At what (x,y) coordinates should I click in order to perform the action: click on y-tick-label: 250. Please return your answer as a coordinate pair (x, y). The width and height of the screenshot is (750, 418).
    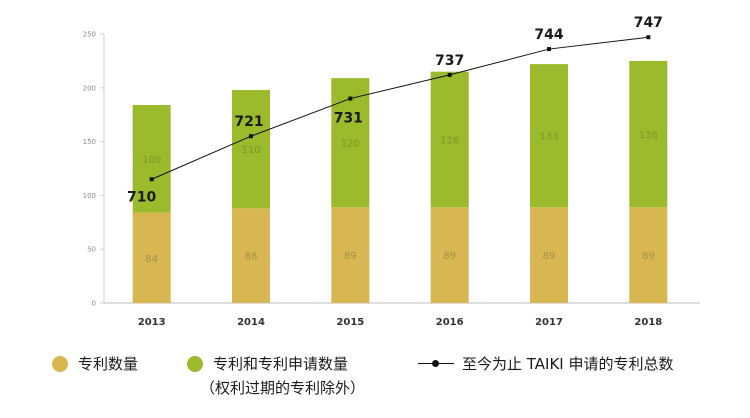
    Looking at the image, I should click on (89, 35).